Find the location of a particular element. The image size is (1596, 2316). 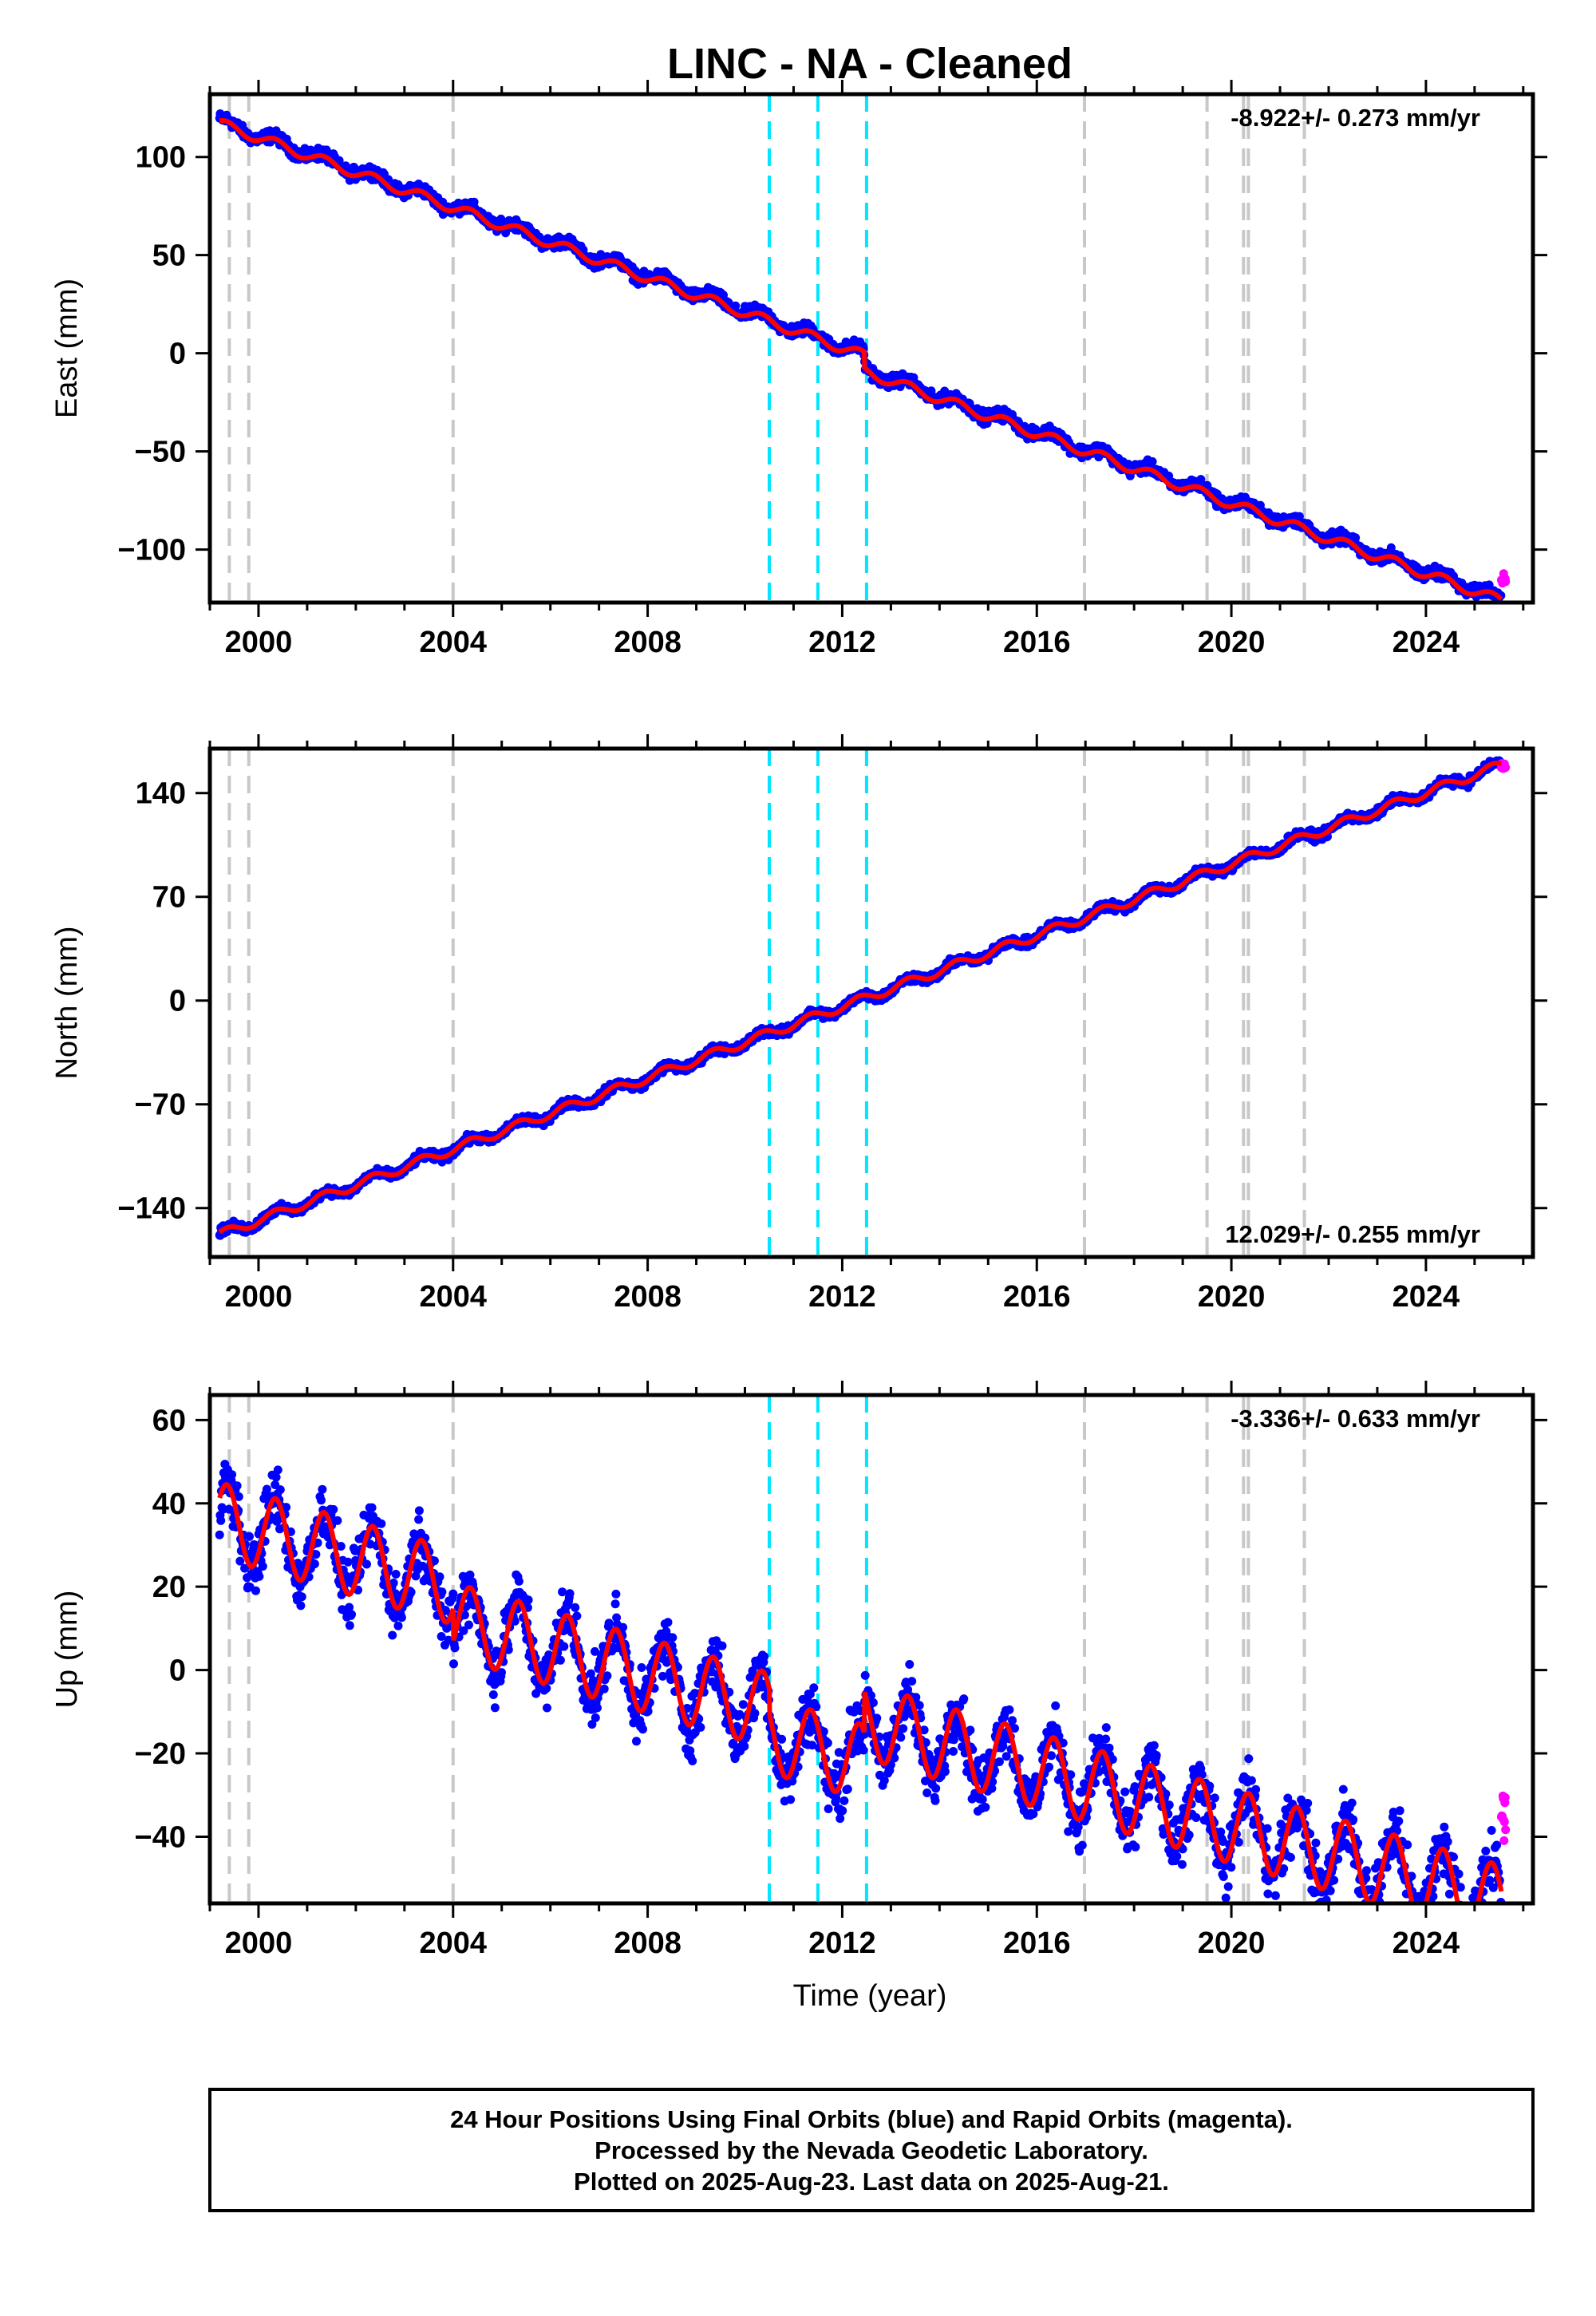

y-axis-label: North (mm) is located at coordinates (67, 1002).